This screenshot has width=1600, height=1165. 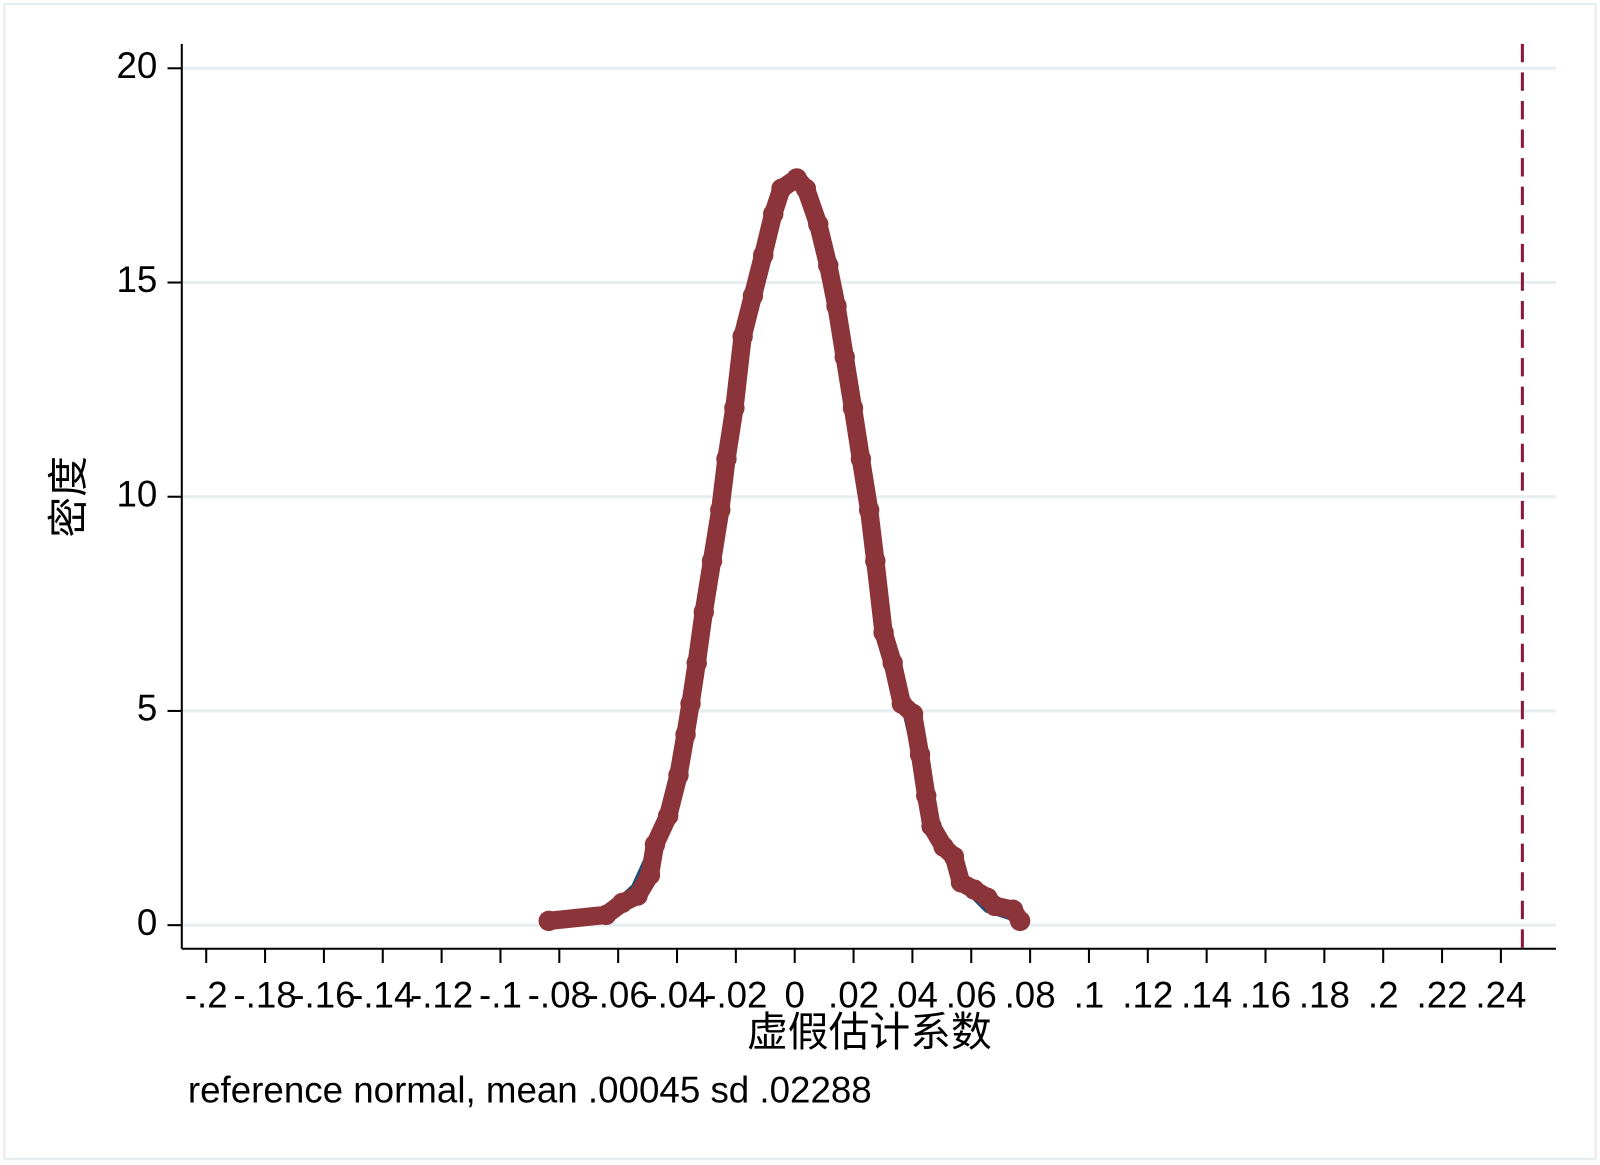 What do you see at coordinates (618, 994) in the screenshot?
I see `x-tick-label: -.06` at bounding box center [618, 994].